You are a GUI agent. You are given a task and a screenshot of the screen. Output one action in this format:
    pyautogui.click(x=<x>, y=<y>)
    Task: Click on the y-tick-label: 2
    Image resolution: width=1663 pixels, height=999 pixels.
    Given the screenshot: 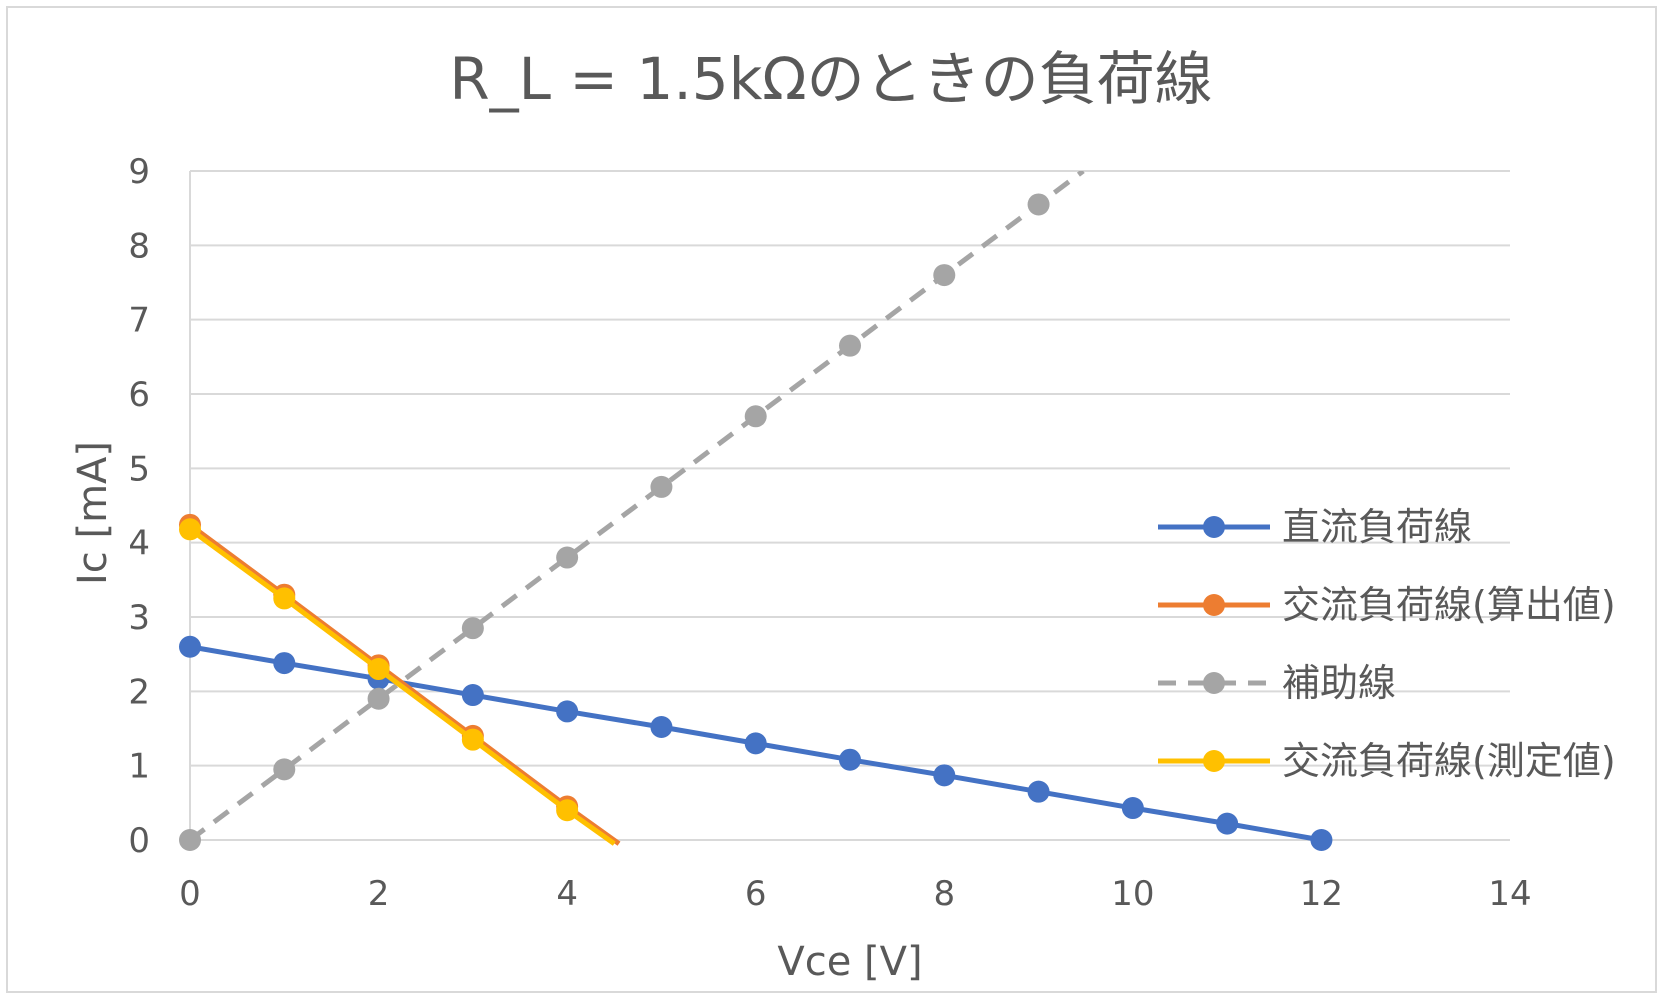 What is the action you would take?
    pyautogui.click(x=139, y=692)
    